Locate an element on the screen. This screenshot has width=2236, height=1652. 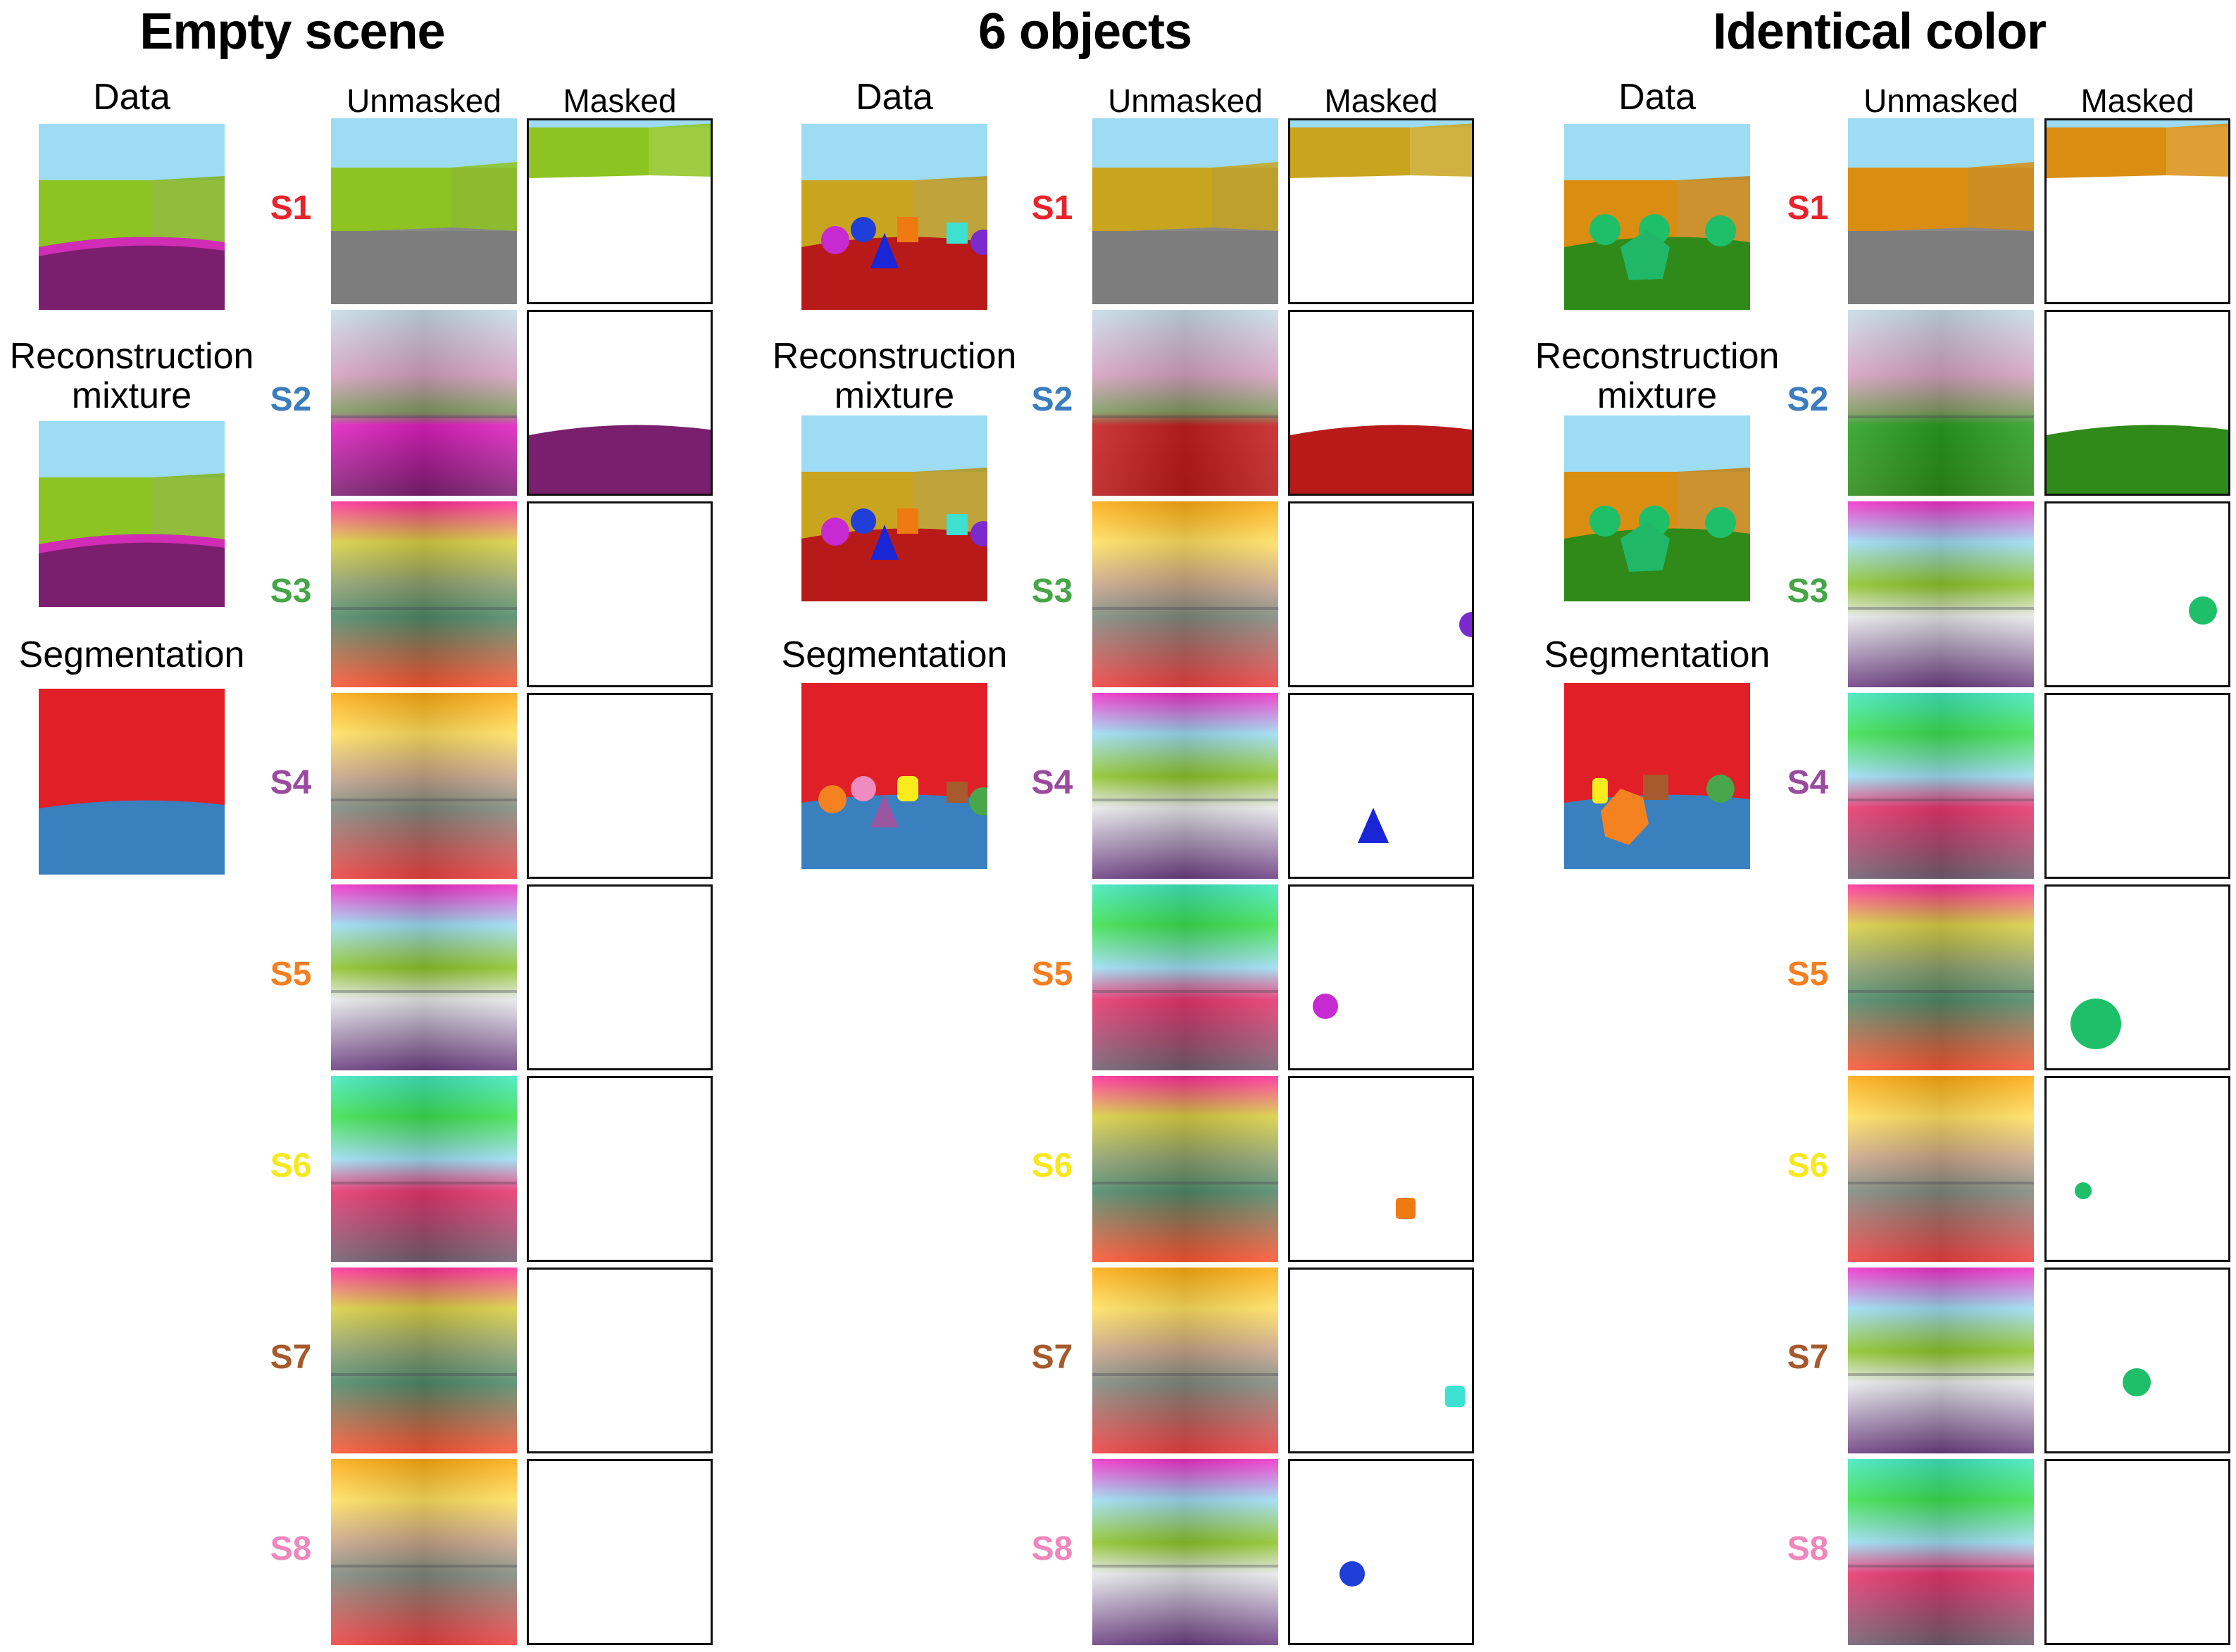
panel-title: Empty scene is located at coordinates (292, 32).